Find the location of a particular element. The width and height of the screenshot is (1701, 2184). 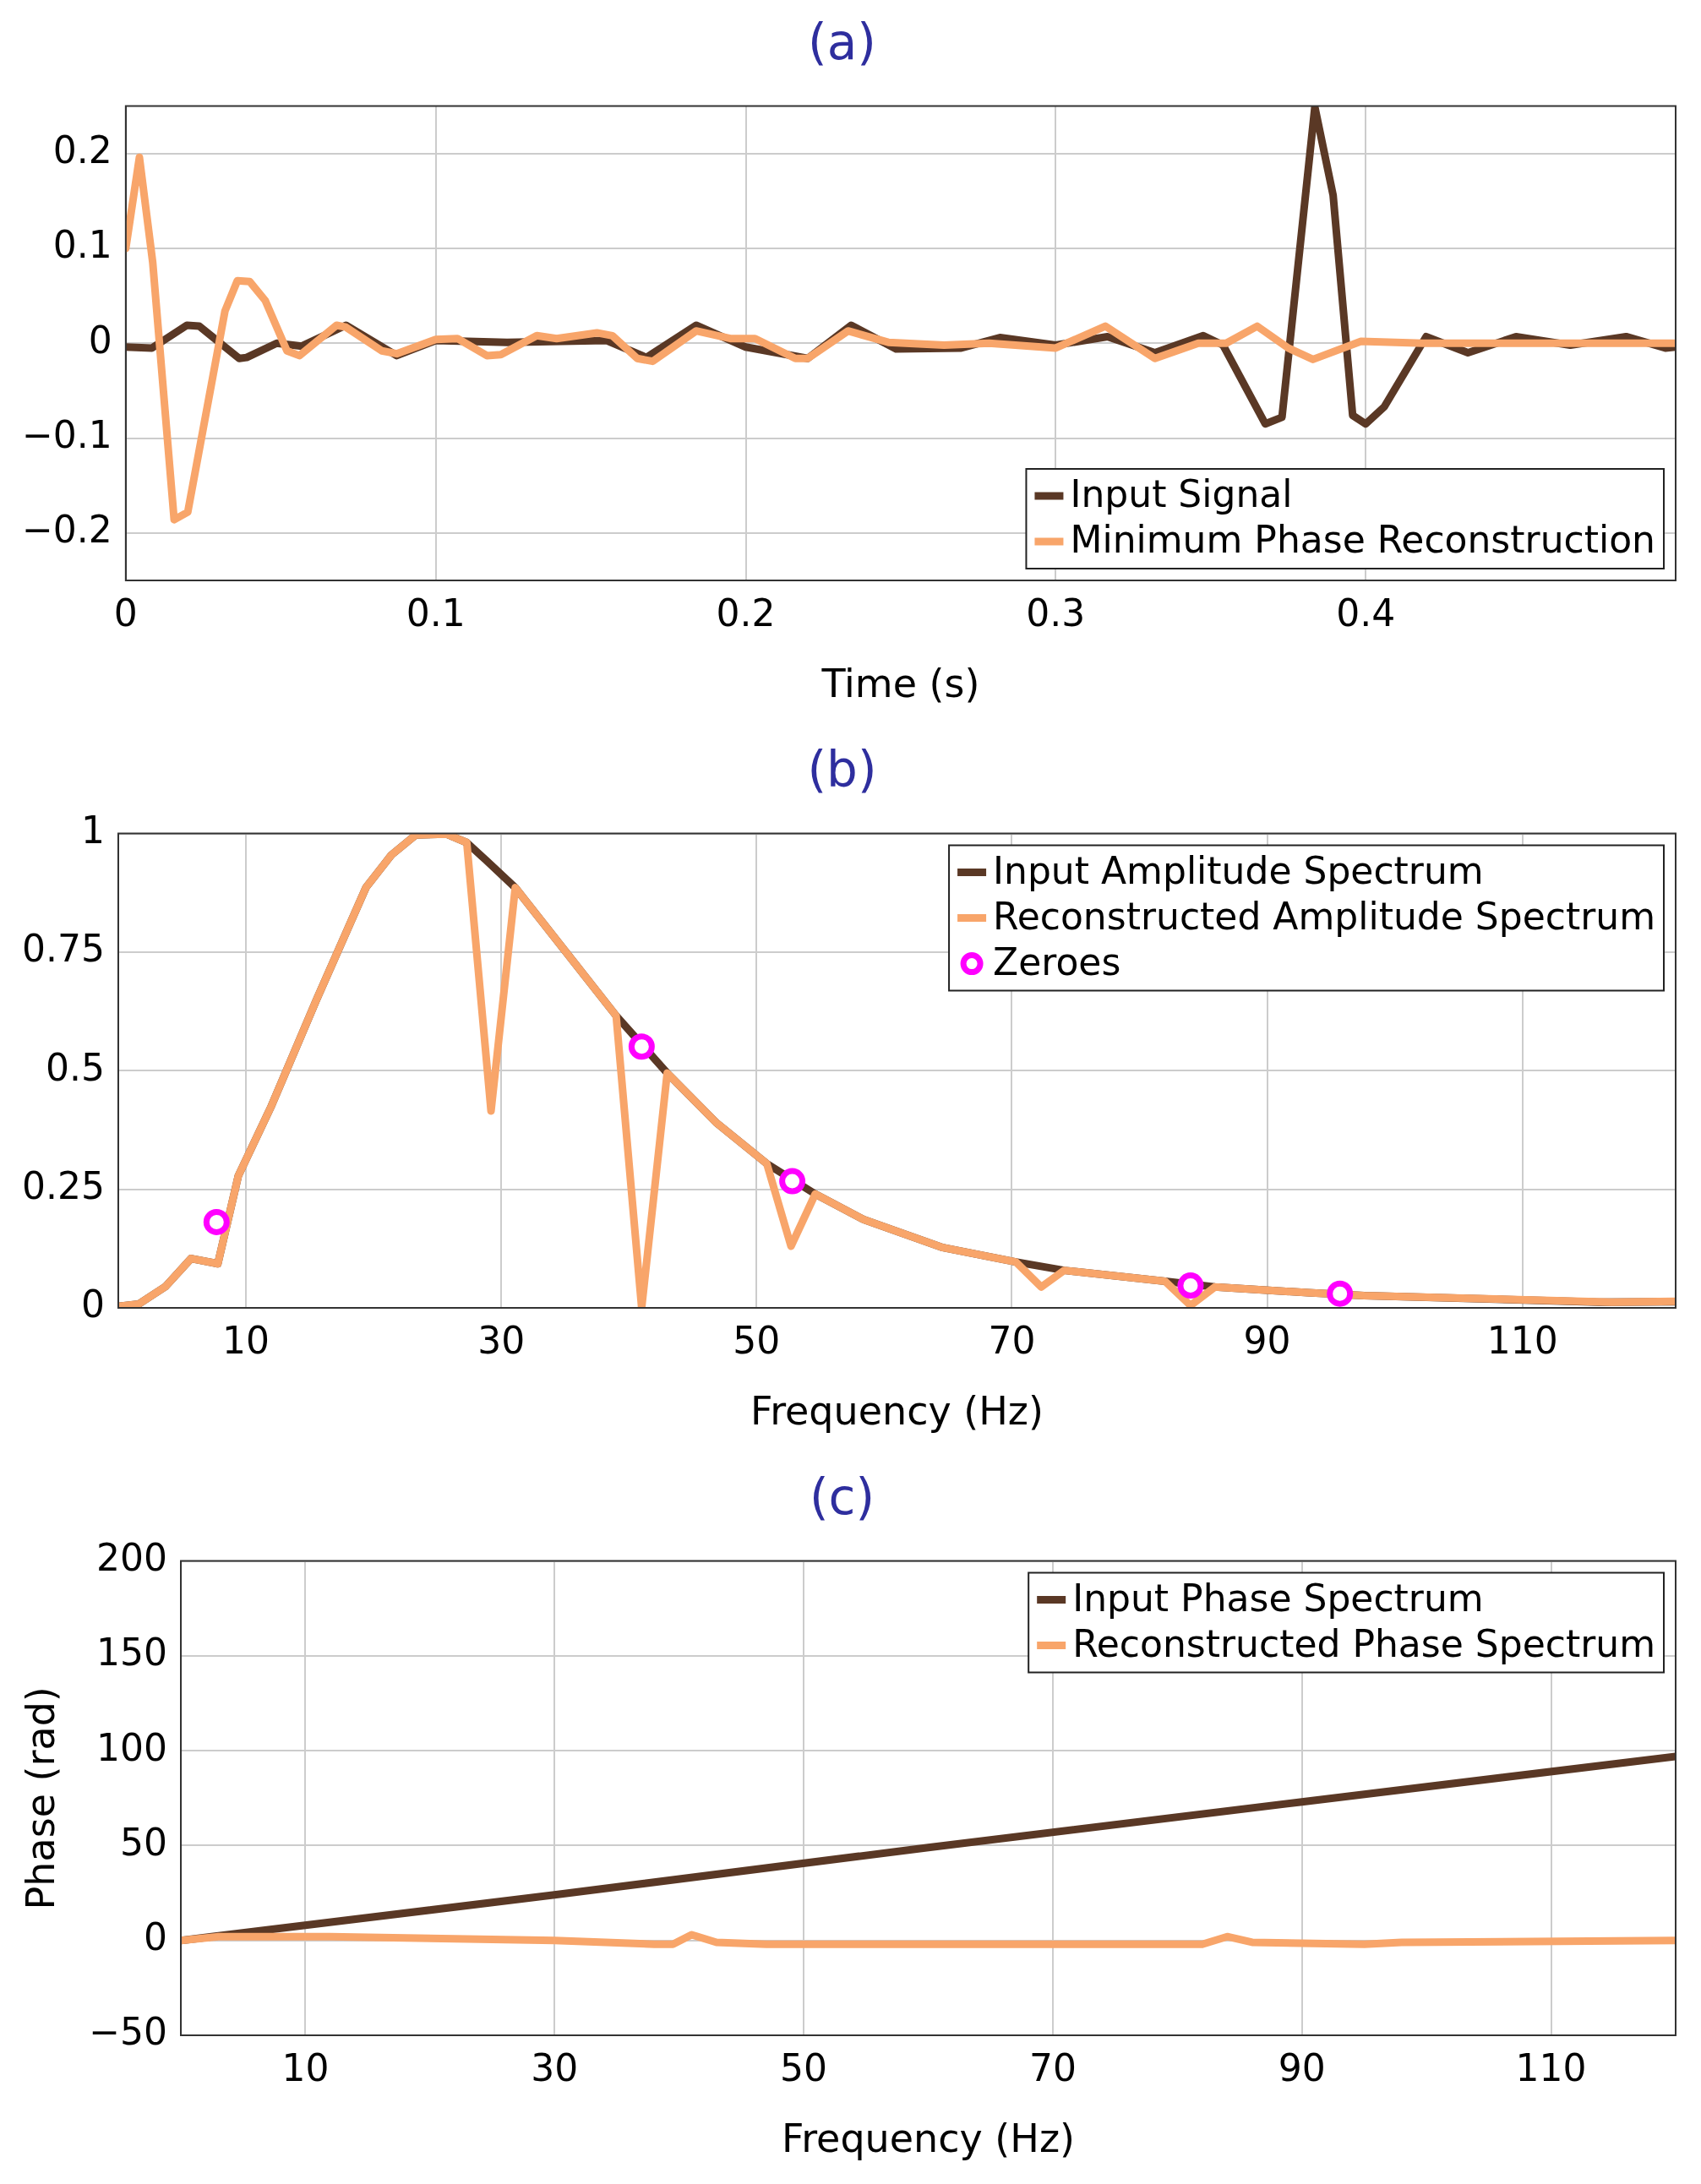

x-tick-label: 0.1 is located at coordinates (436, 613).